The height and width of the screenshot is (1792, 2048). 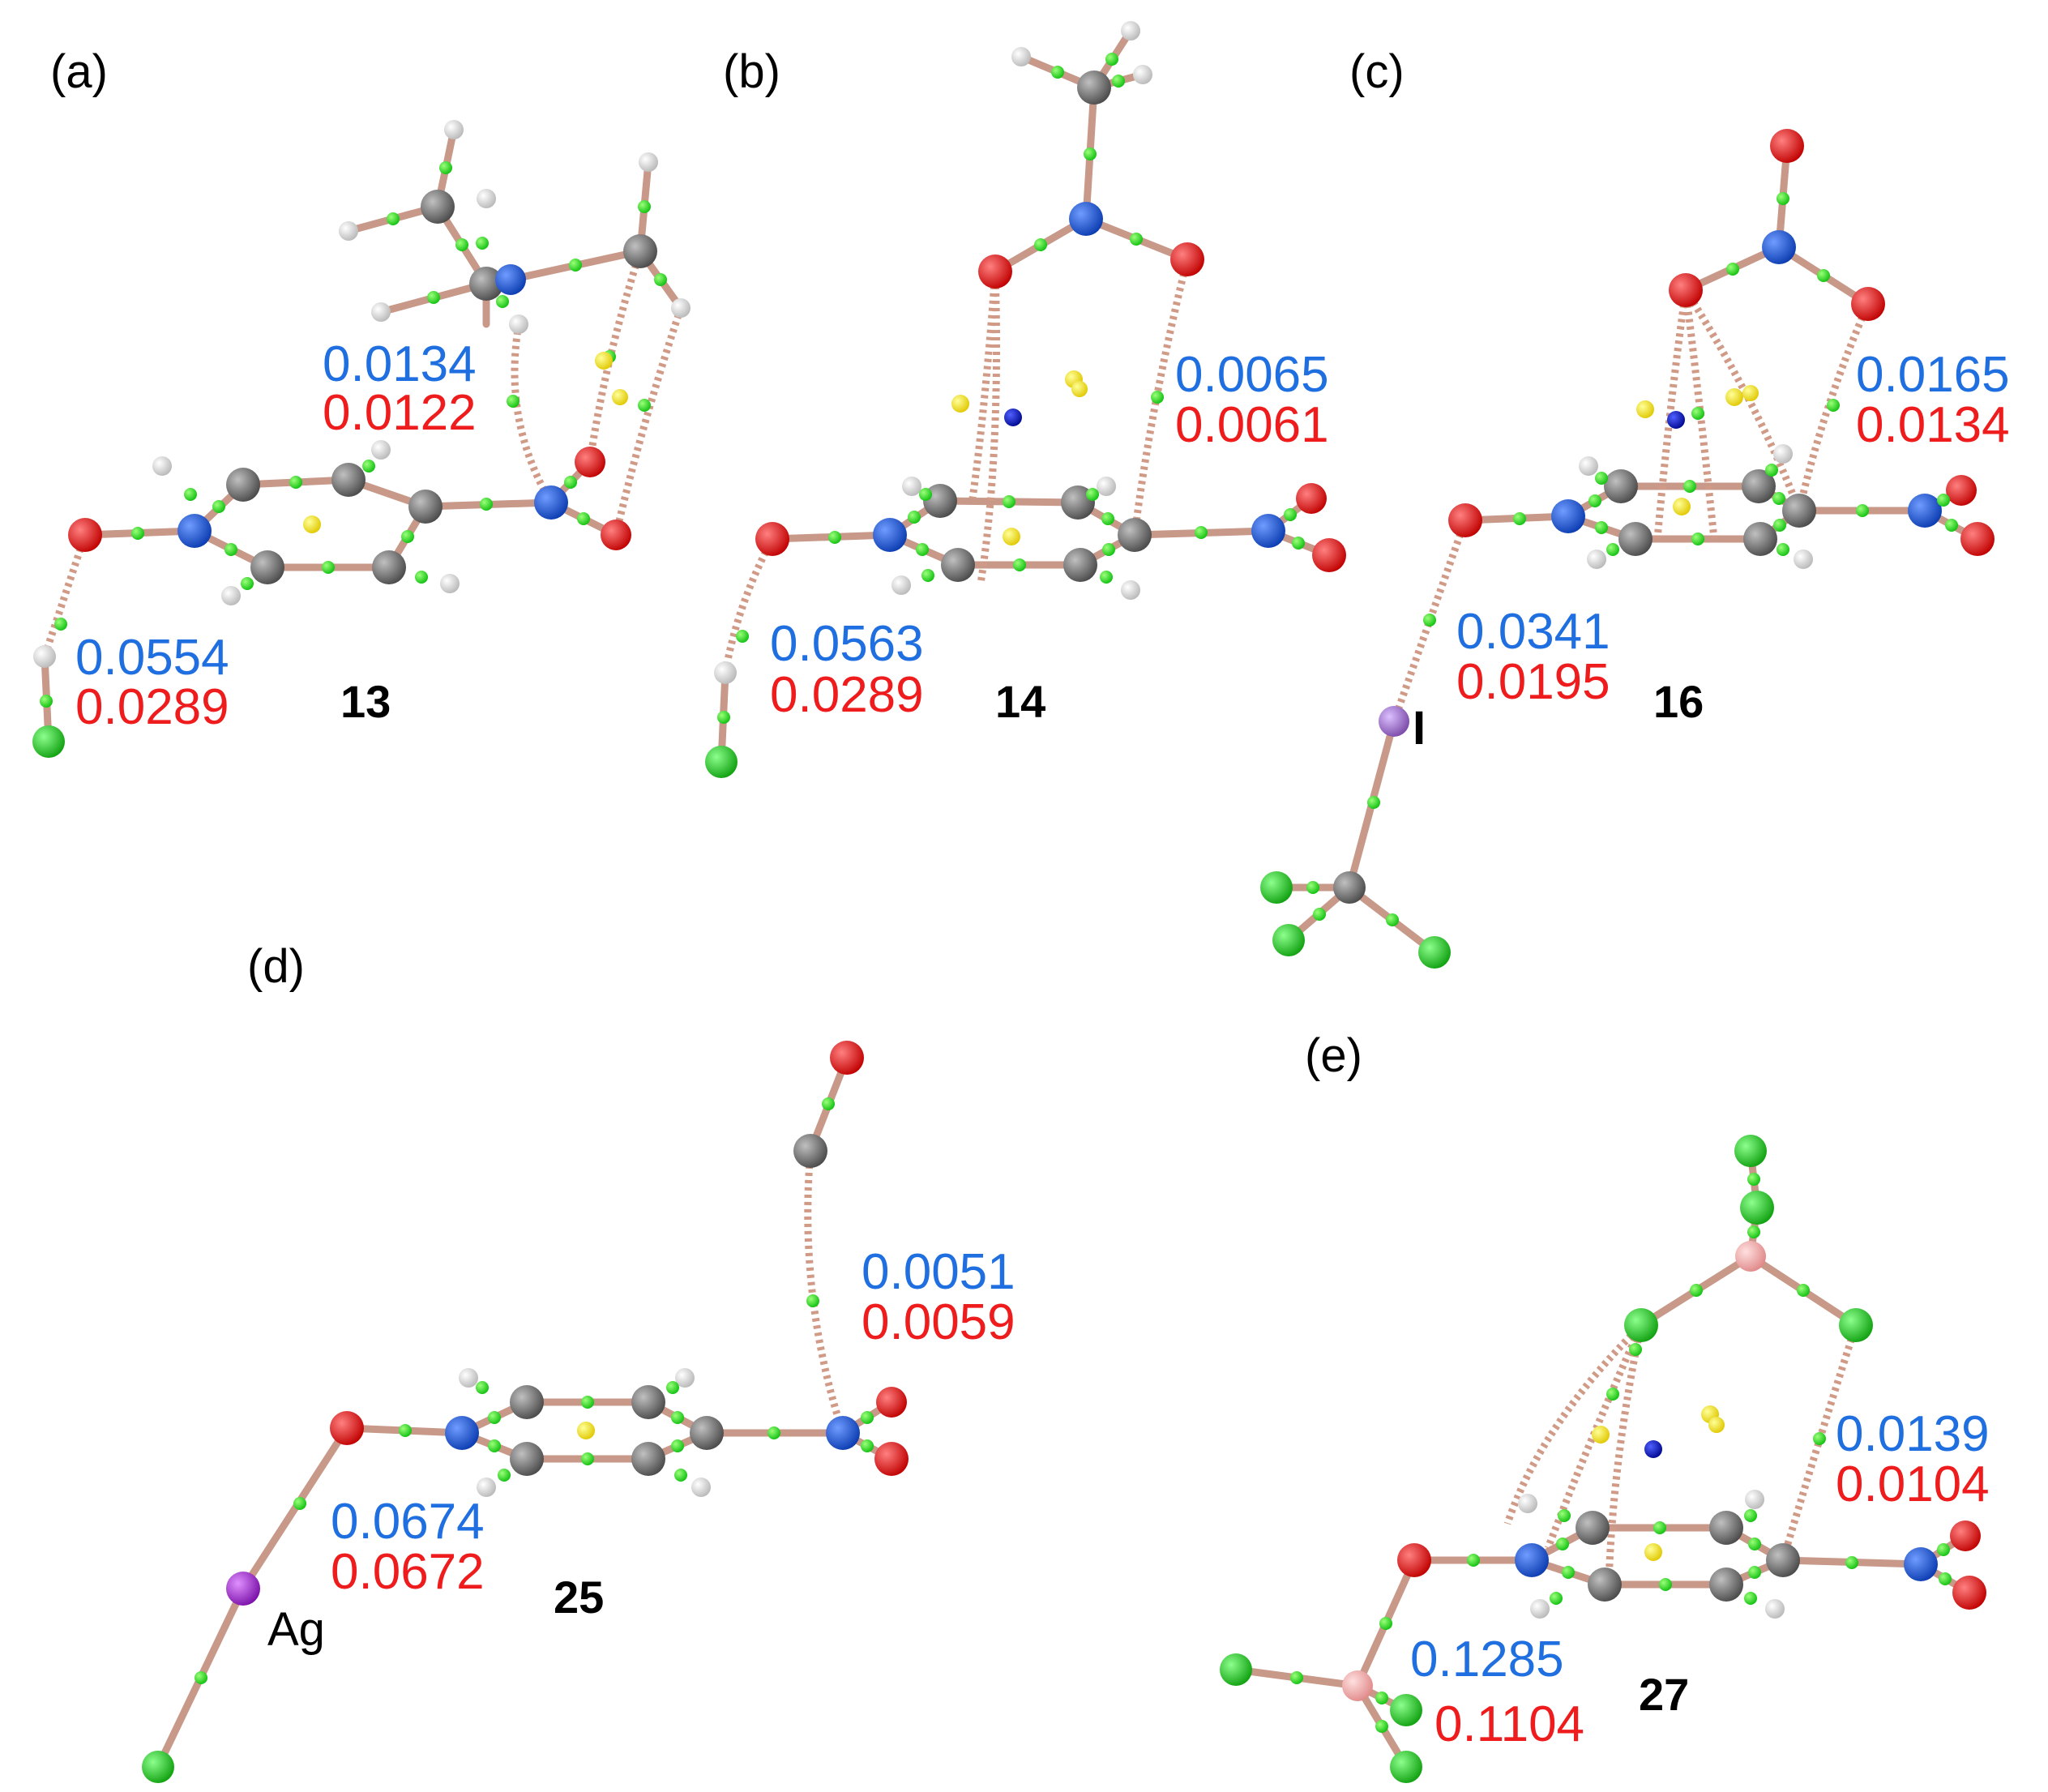 I want to click on panel-a: (a) 0.0134 0.0122 0.0554 0.0289 13, so click(x=361, y=401).